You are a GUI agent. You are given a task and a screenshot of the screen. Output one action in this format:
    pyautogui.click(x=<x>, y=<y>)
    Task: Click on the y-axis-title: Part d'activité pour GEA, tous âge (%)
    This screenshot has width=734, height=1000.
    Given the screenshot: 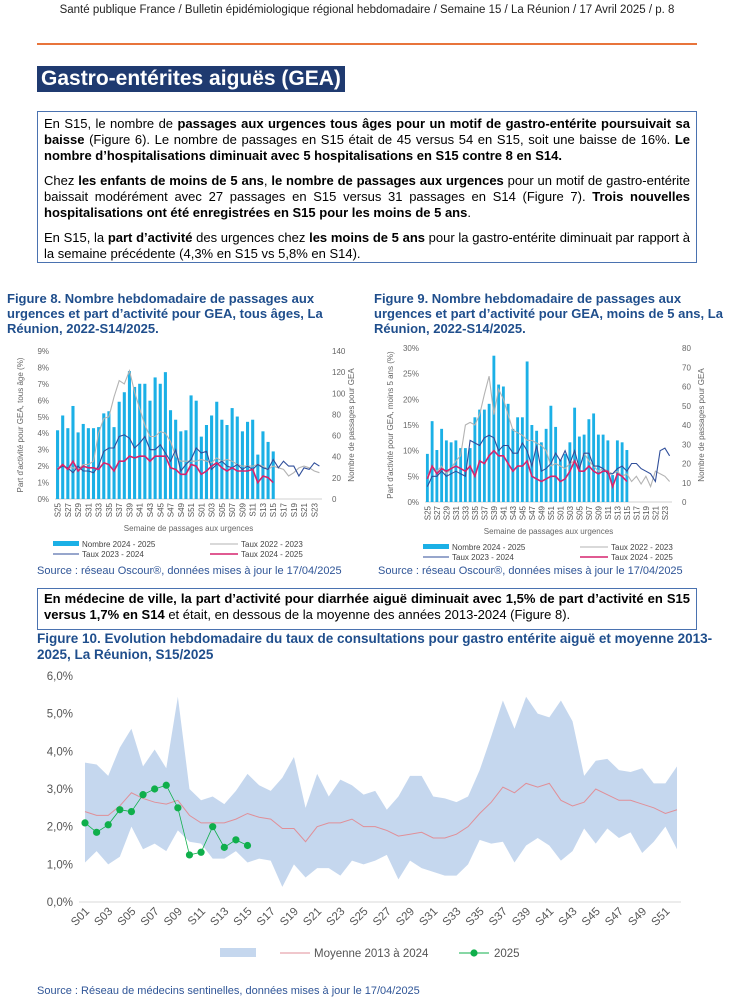 What is the action you would take?
    pyautogui.click(x=20, y=424)
    